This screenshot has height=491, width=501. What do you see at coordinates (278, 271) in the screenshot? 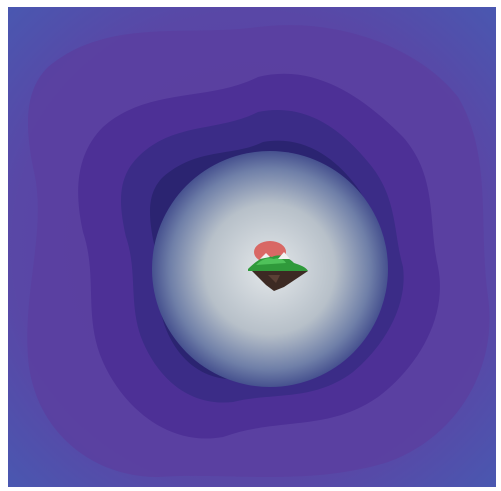
I see `floating-island-icon` at bounding box center [278, 271].